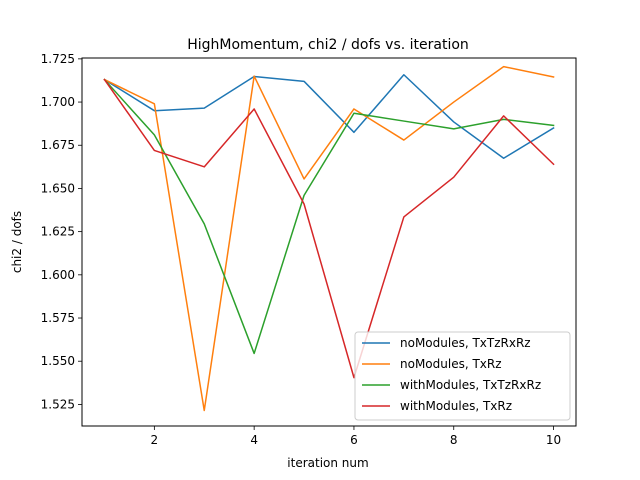  I want to click on y-tick-label: 1.600, so click(58, 275).